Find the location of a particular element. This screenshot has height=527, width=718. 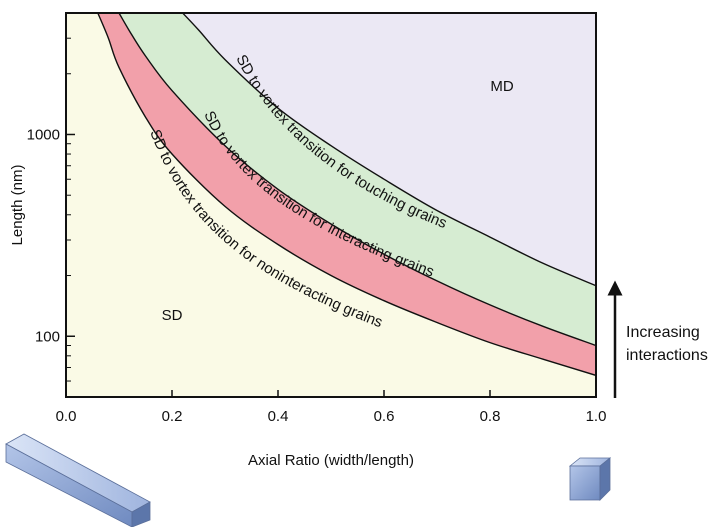

equant-cube-grain-icon is located at coordinates (590, 479).